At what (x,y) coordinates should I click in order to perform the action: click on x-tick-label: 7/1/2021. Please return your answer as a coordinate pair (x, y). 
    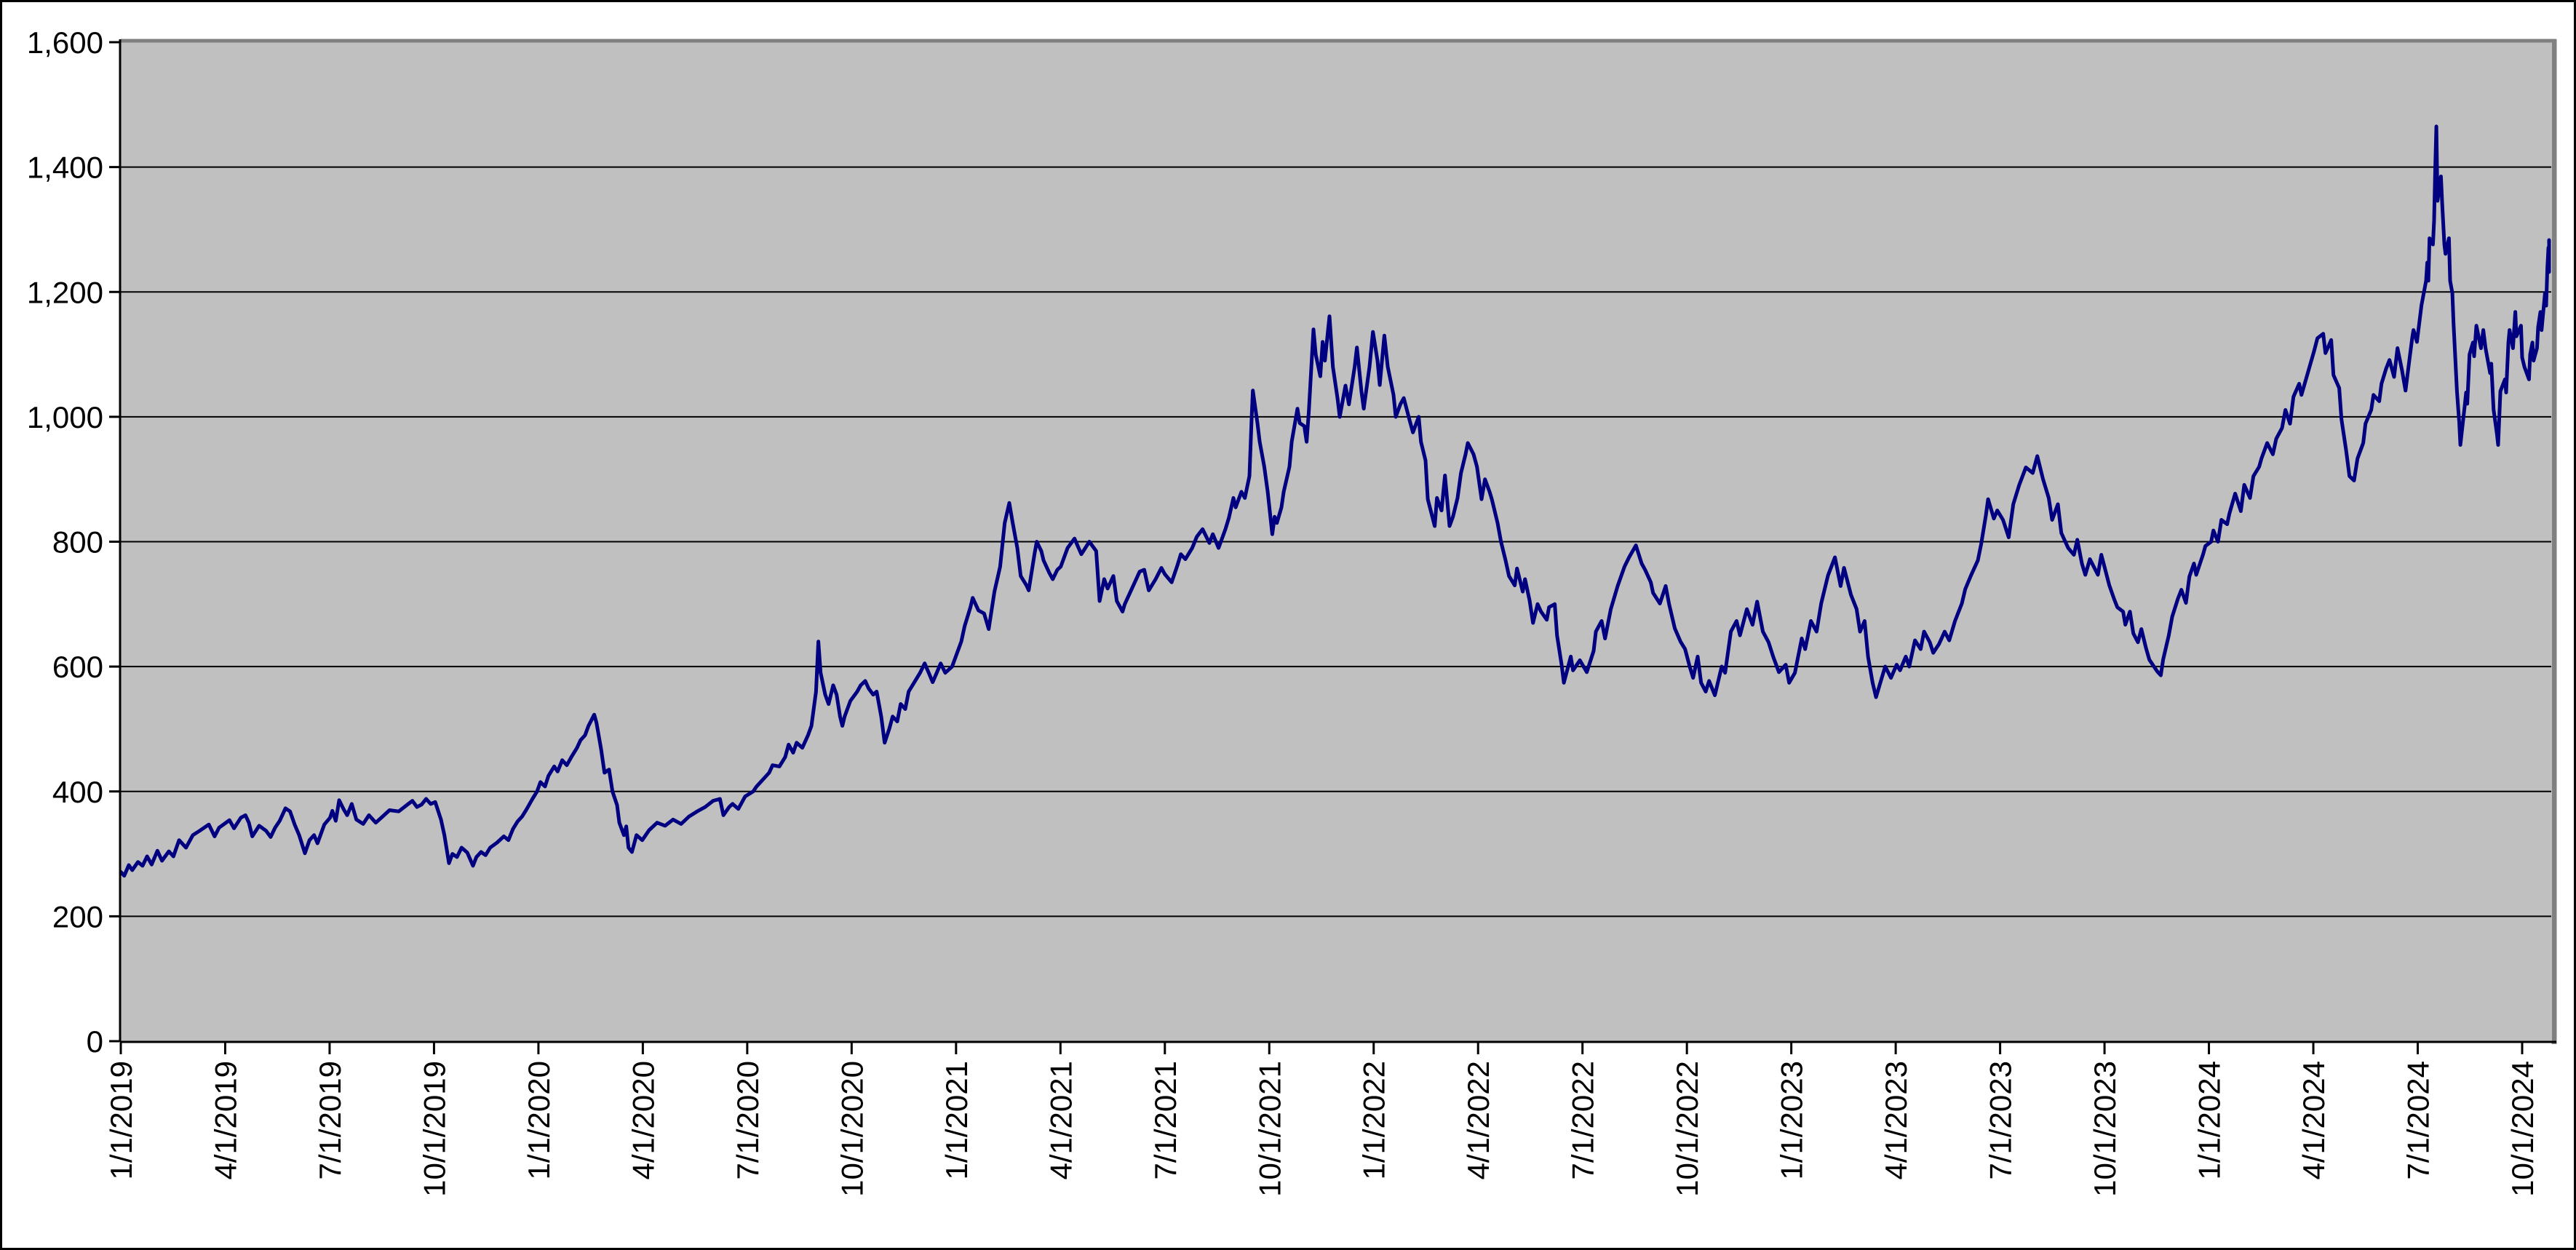
    Looking at the image, I should click on (1165, 1120).